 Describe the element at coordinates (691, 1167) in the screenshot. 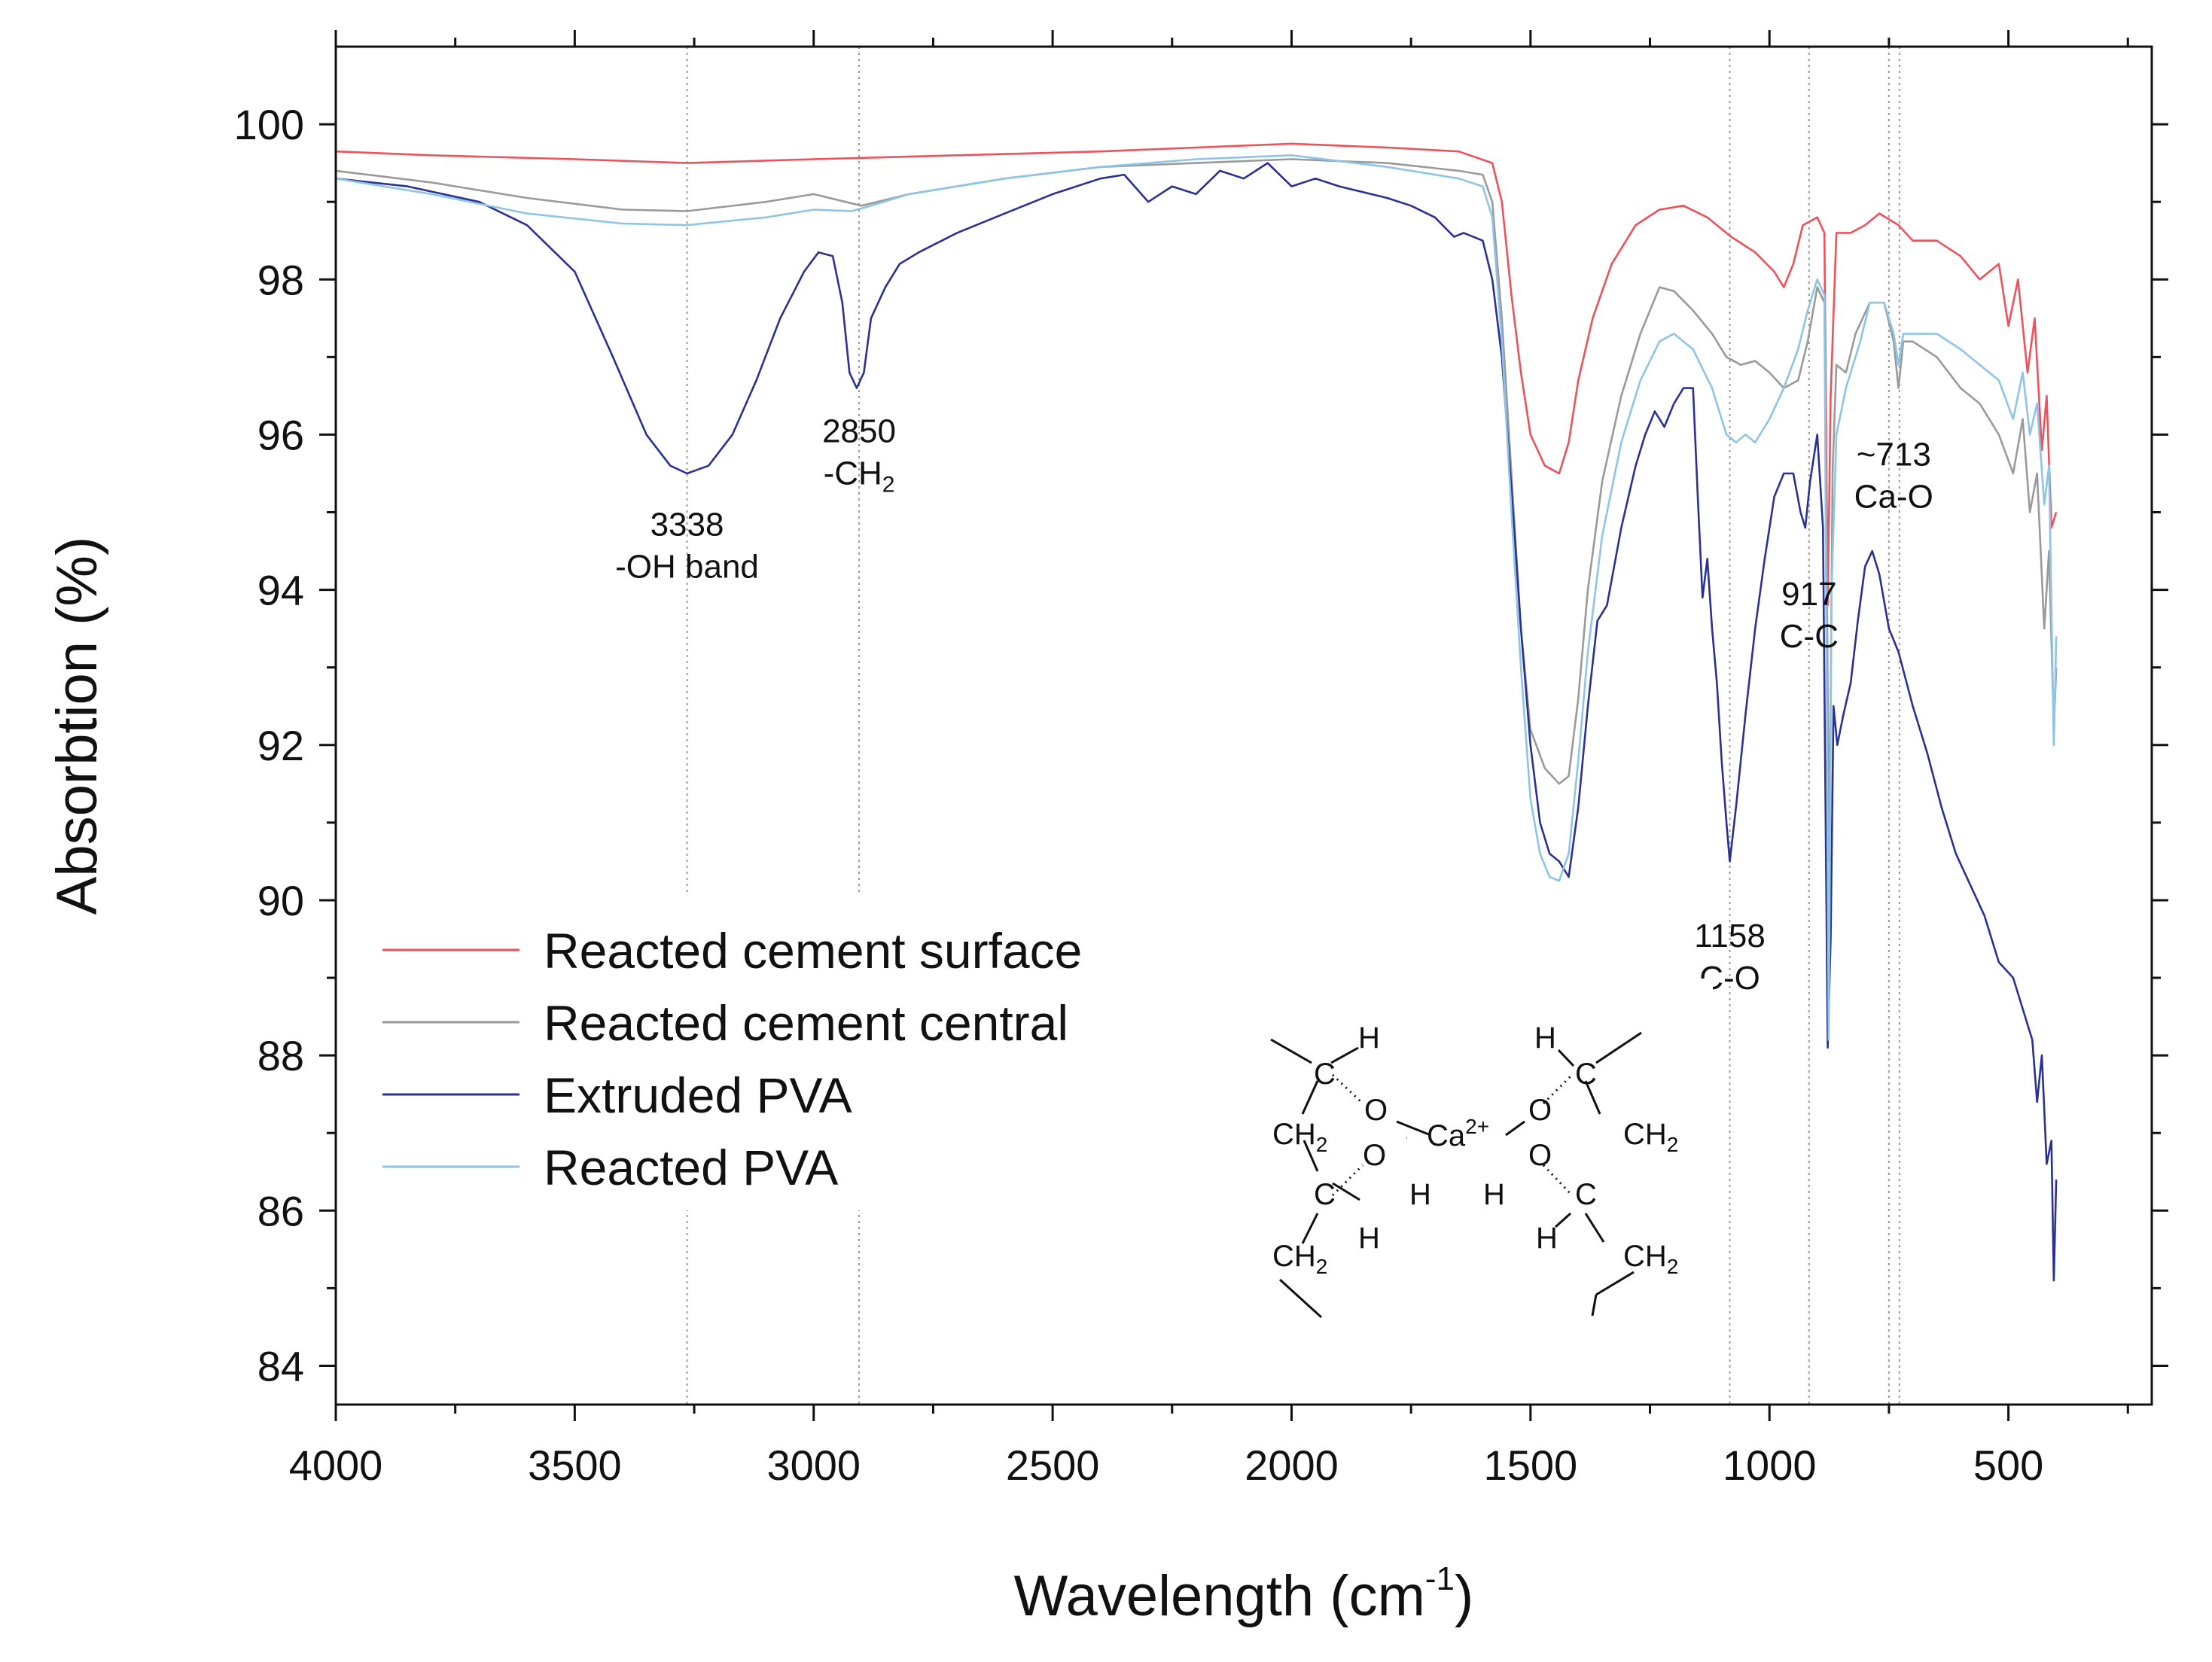

I see `legend-label: Reacted PVA` at that location.